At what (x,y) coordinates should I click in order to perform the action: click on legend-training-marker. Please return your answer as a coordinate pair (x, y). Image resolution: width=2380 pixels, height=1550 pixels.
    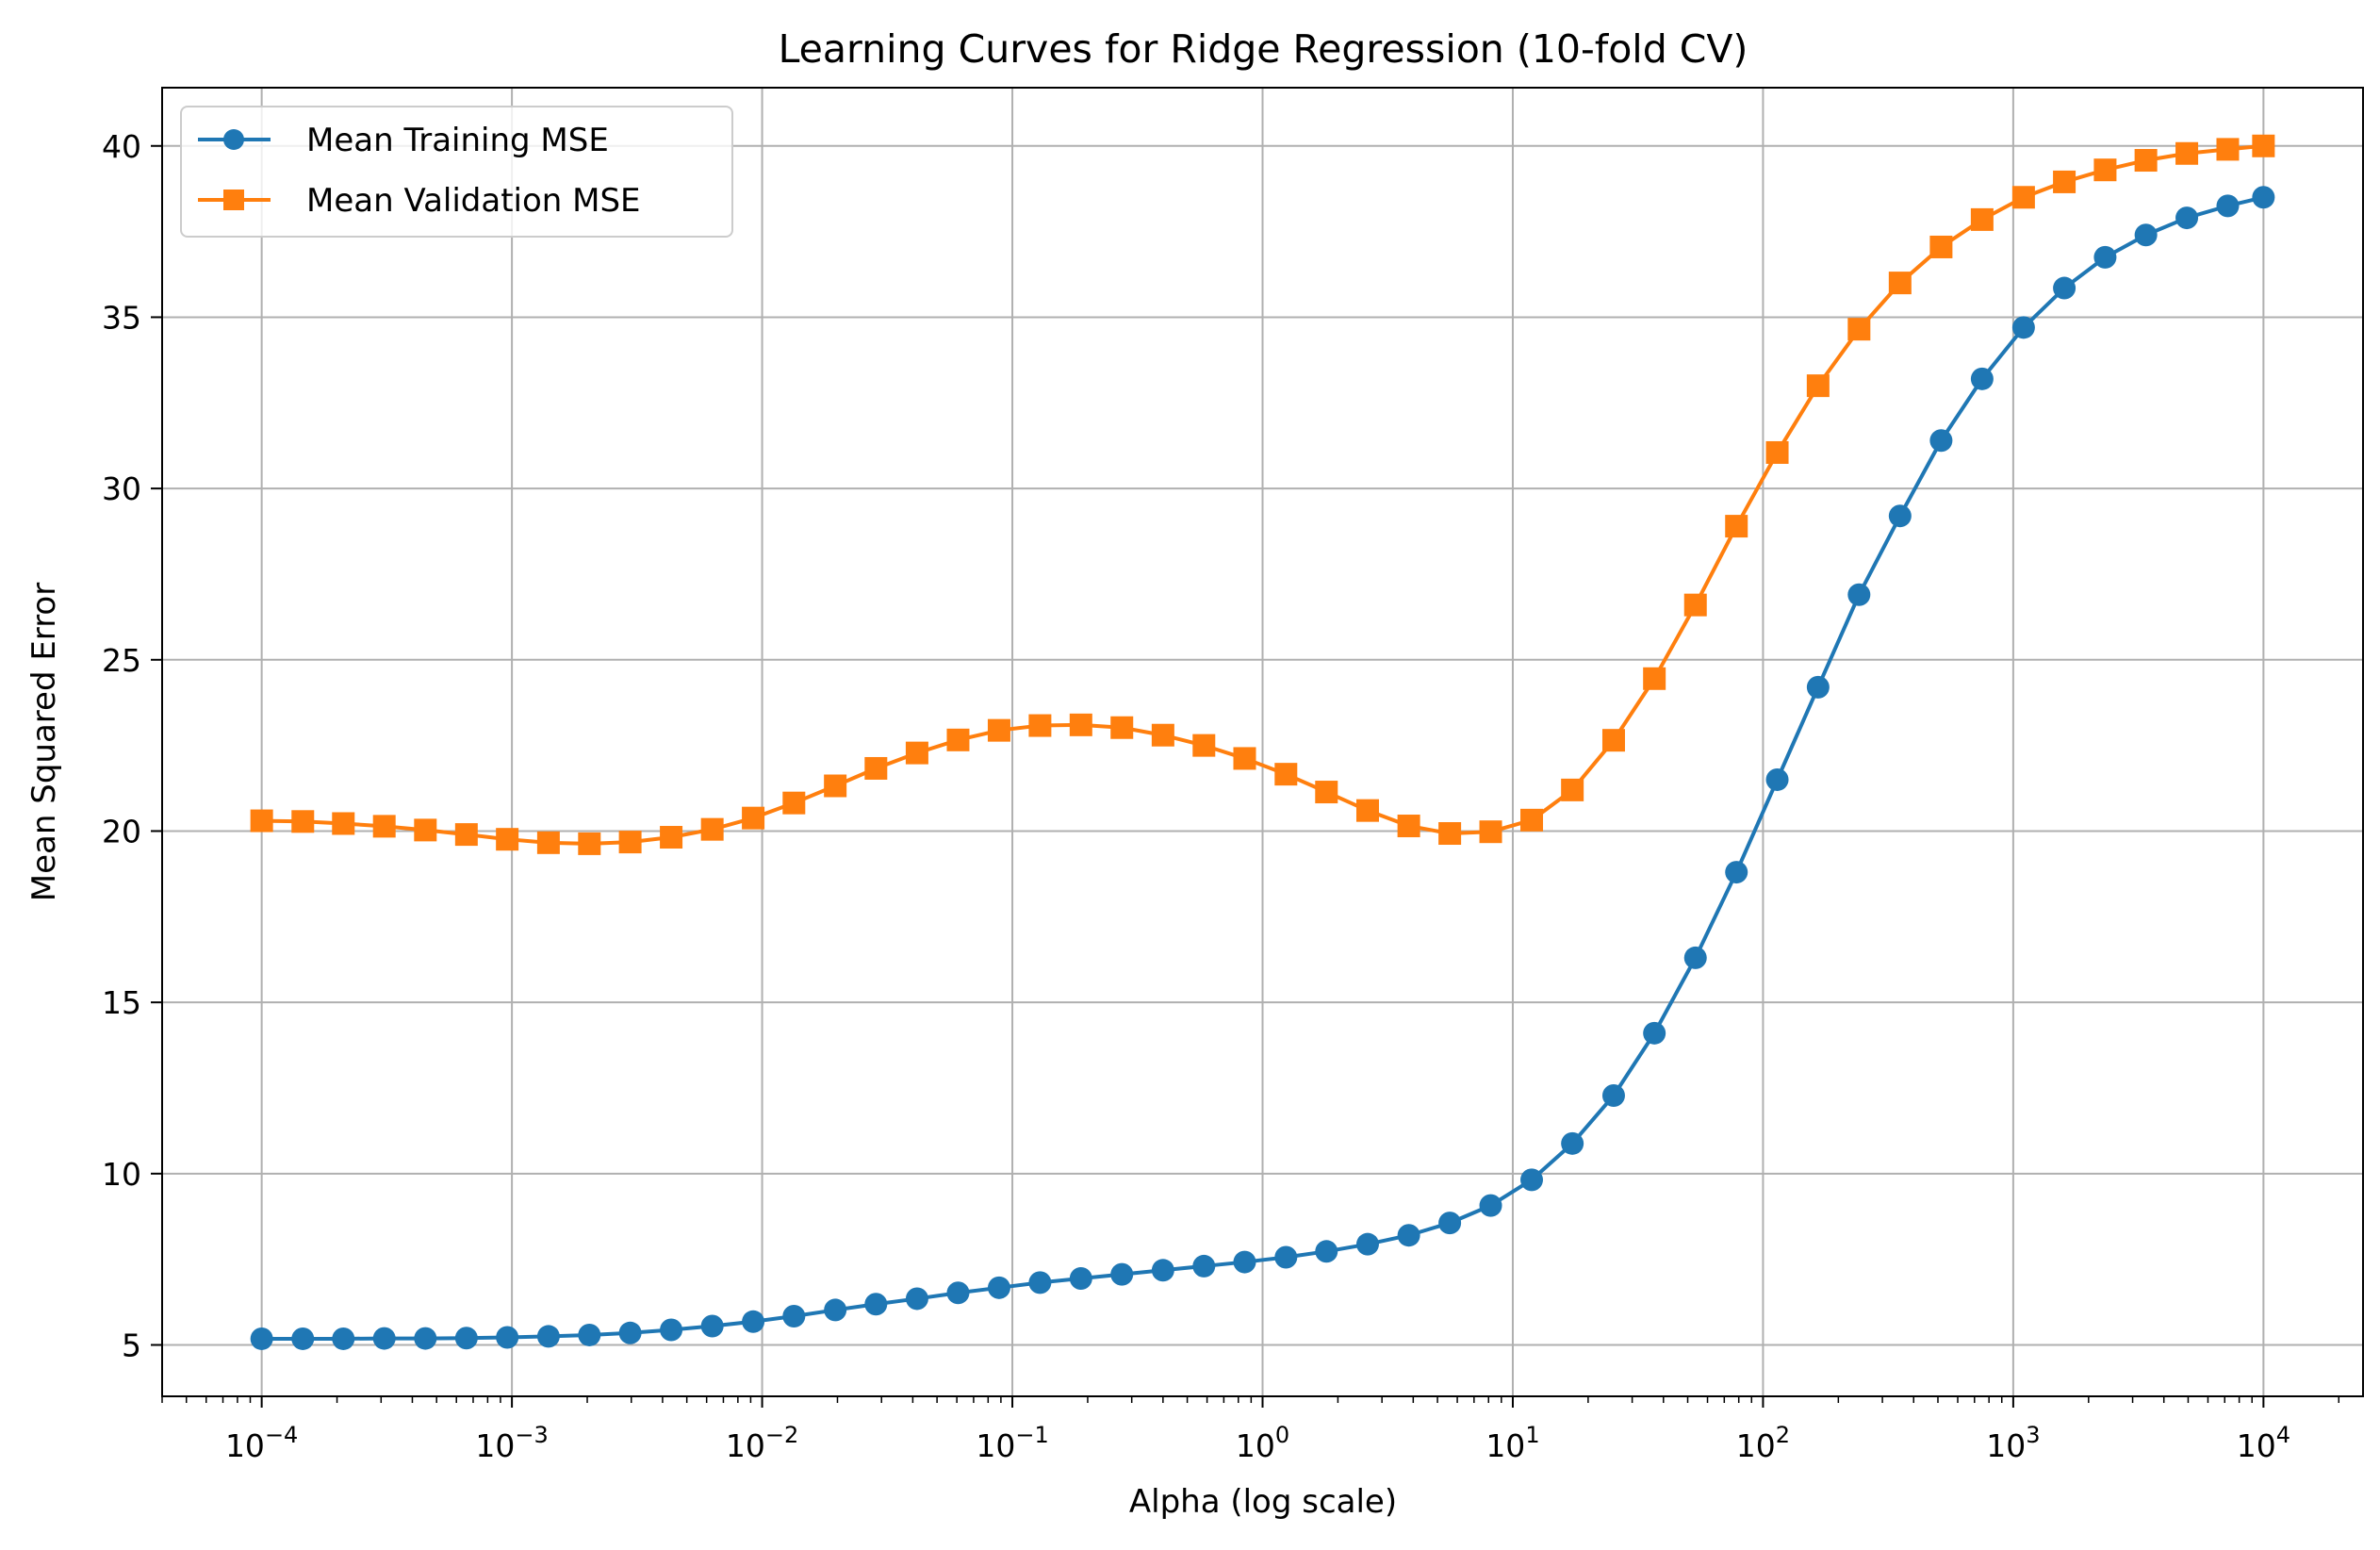
    Looking at the image, I should click on (233, 139).